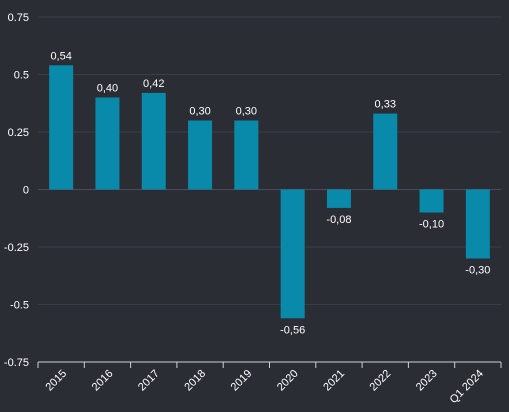 The width and height of the screenshot is (509, 412). What do you see at coordinates (16, 190) in the screenshot?
I see `y-axis-tick-labels: 0.75 0.5 0.25 0 -0.25 -0.5 -0.75` at bounding box center [16, 190].